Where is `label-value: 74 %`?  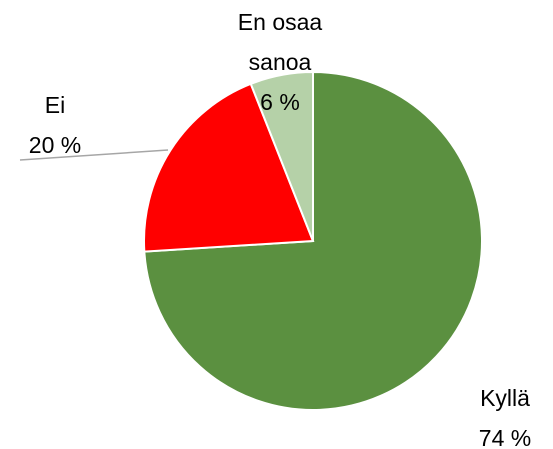 label-value: 74 % is located at coordinates (505, 437).